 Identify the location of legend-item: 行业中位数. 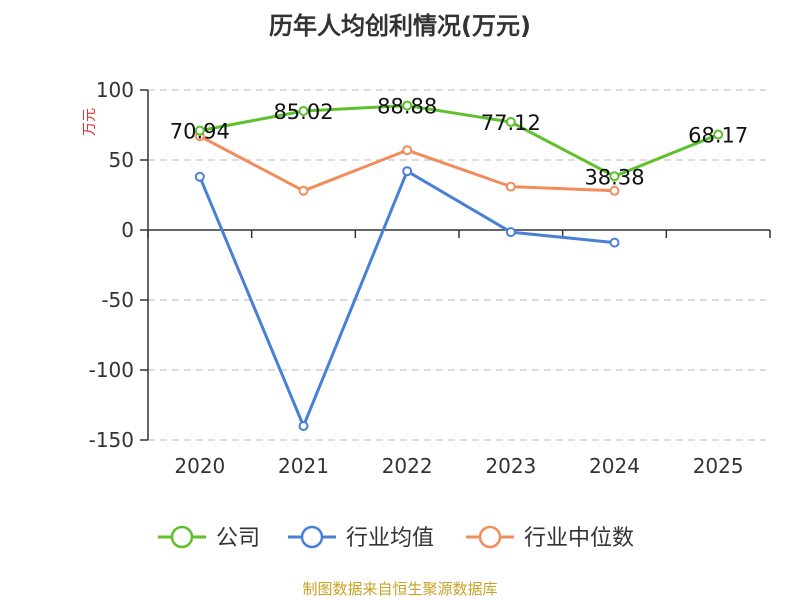
(550, 538).